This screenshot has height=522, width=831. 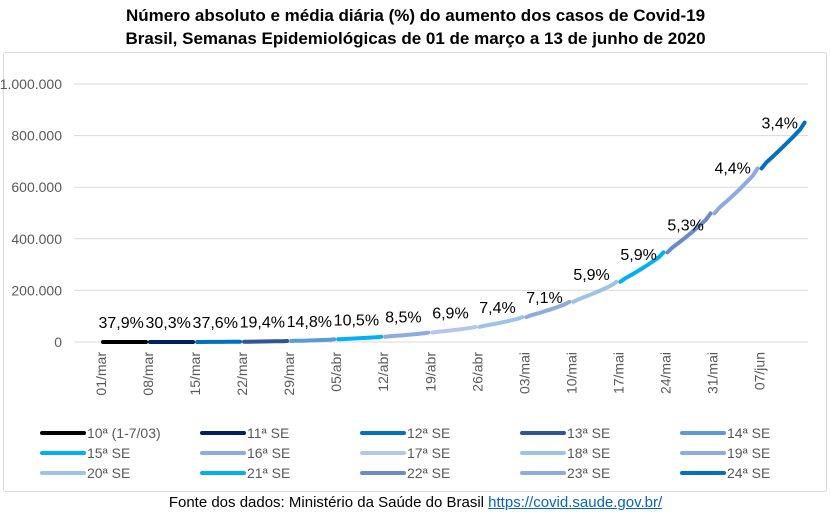 I want to click on legend-label: 22ª SE, so click(x=428, y=473).